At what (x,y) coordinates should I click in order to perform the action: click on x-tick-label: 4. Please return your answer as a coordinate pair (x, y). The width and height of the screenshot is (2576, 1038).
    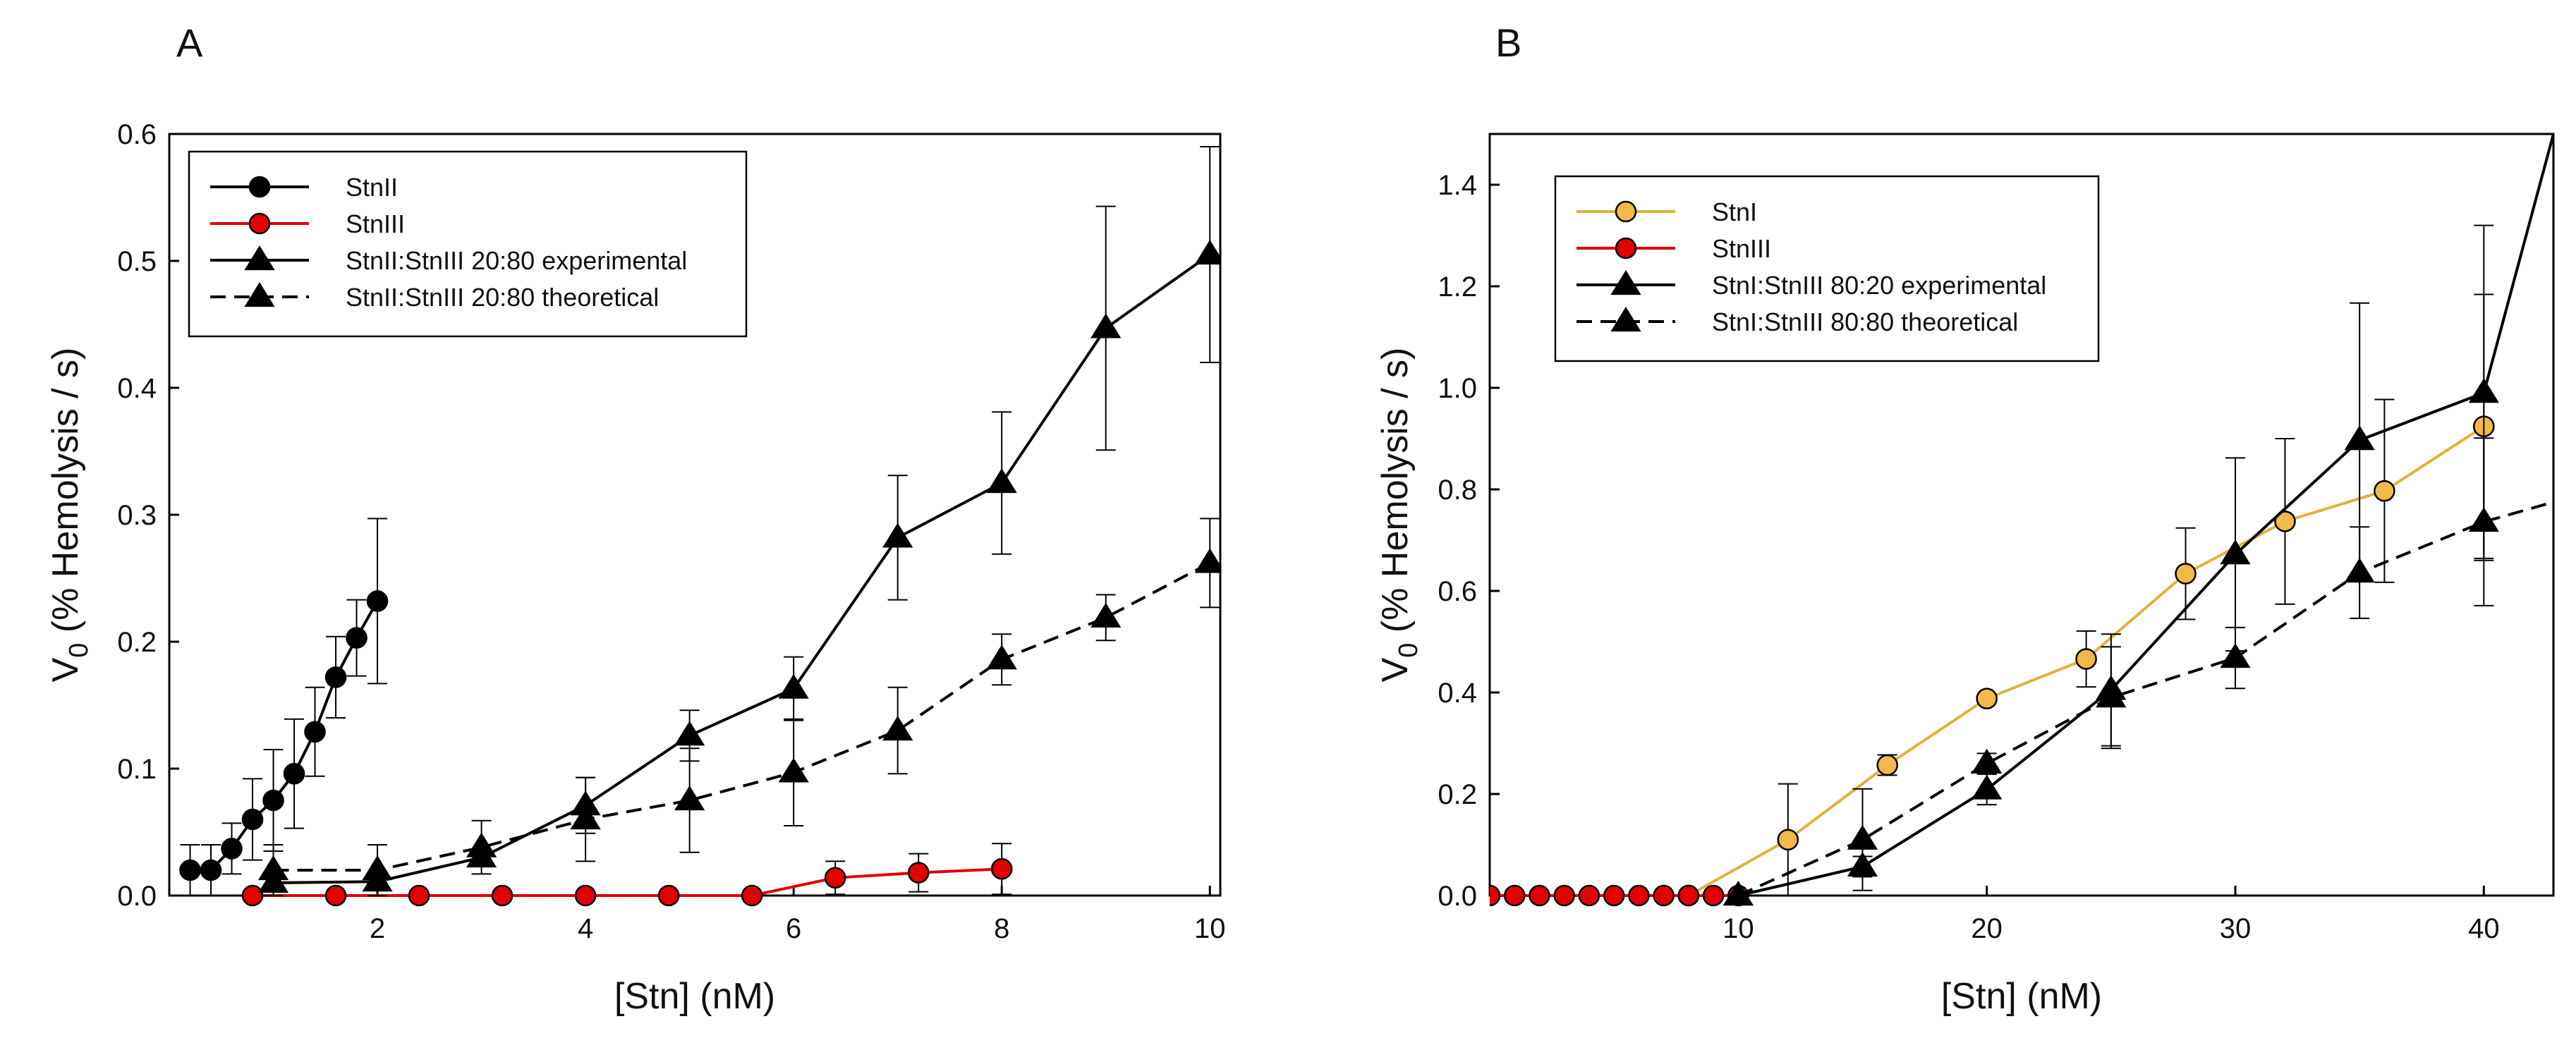
    Looking at the image, I should click on (585, 928).